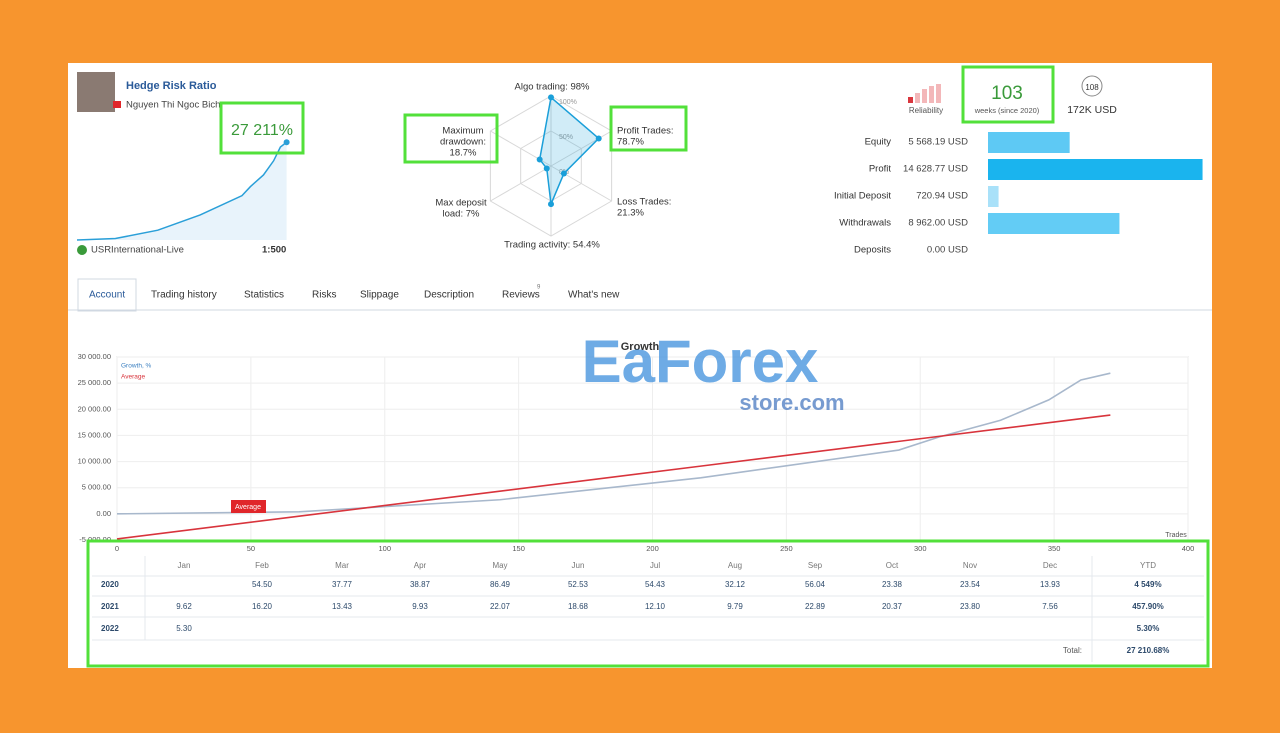 Image resolution: width=1280 pixels, height=733 pixels. Describe the element at coordinates (262, 606) in the screenshot. I see `table-cell: 16.20` at that location.